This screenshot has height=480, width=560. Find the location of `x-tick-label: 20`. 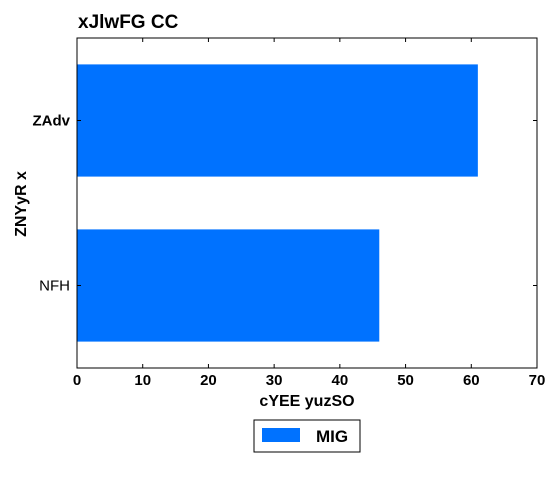

x-tick-label: 20 is located at coordinates (208, 380).